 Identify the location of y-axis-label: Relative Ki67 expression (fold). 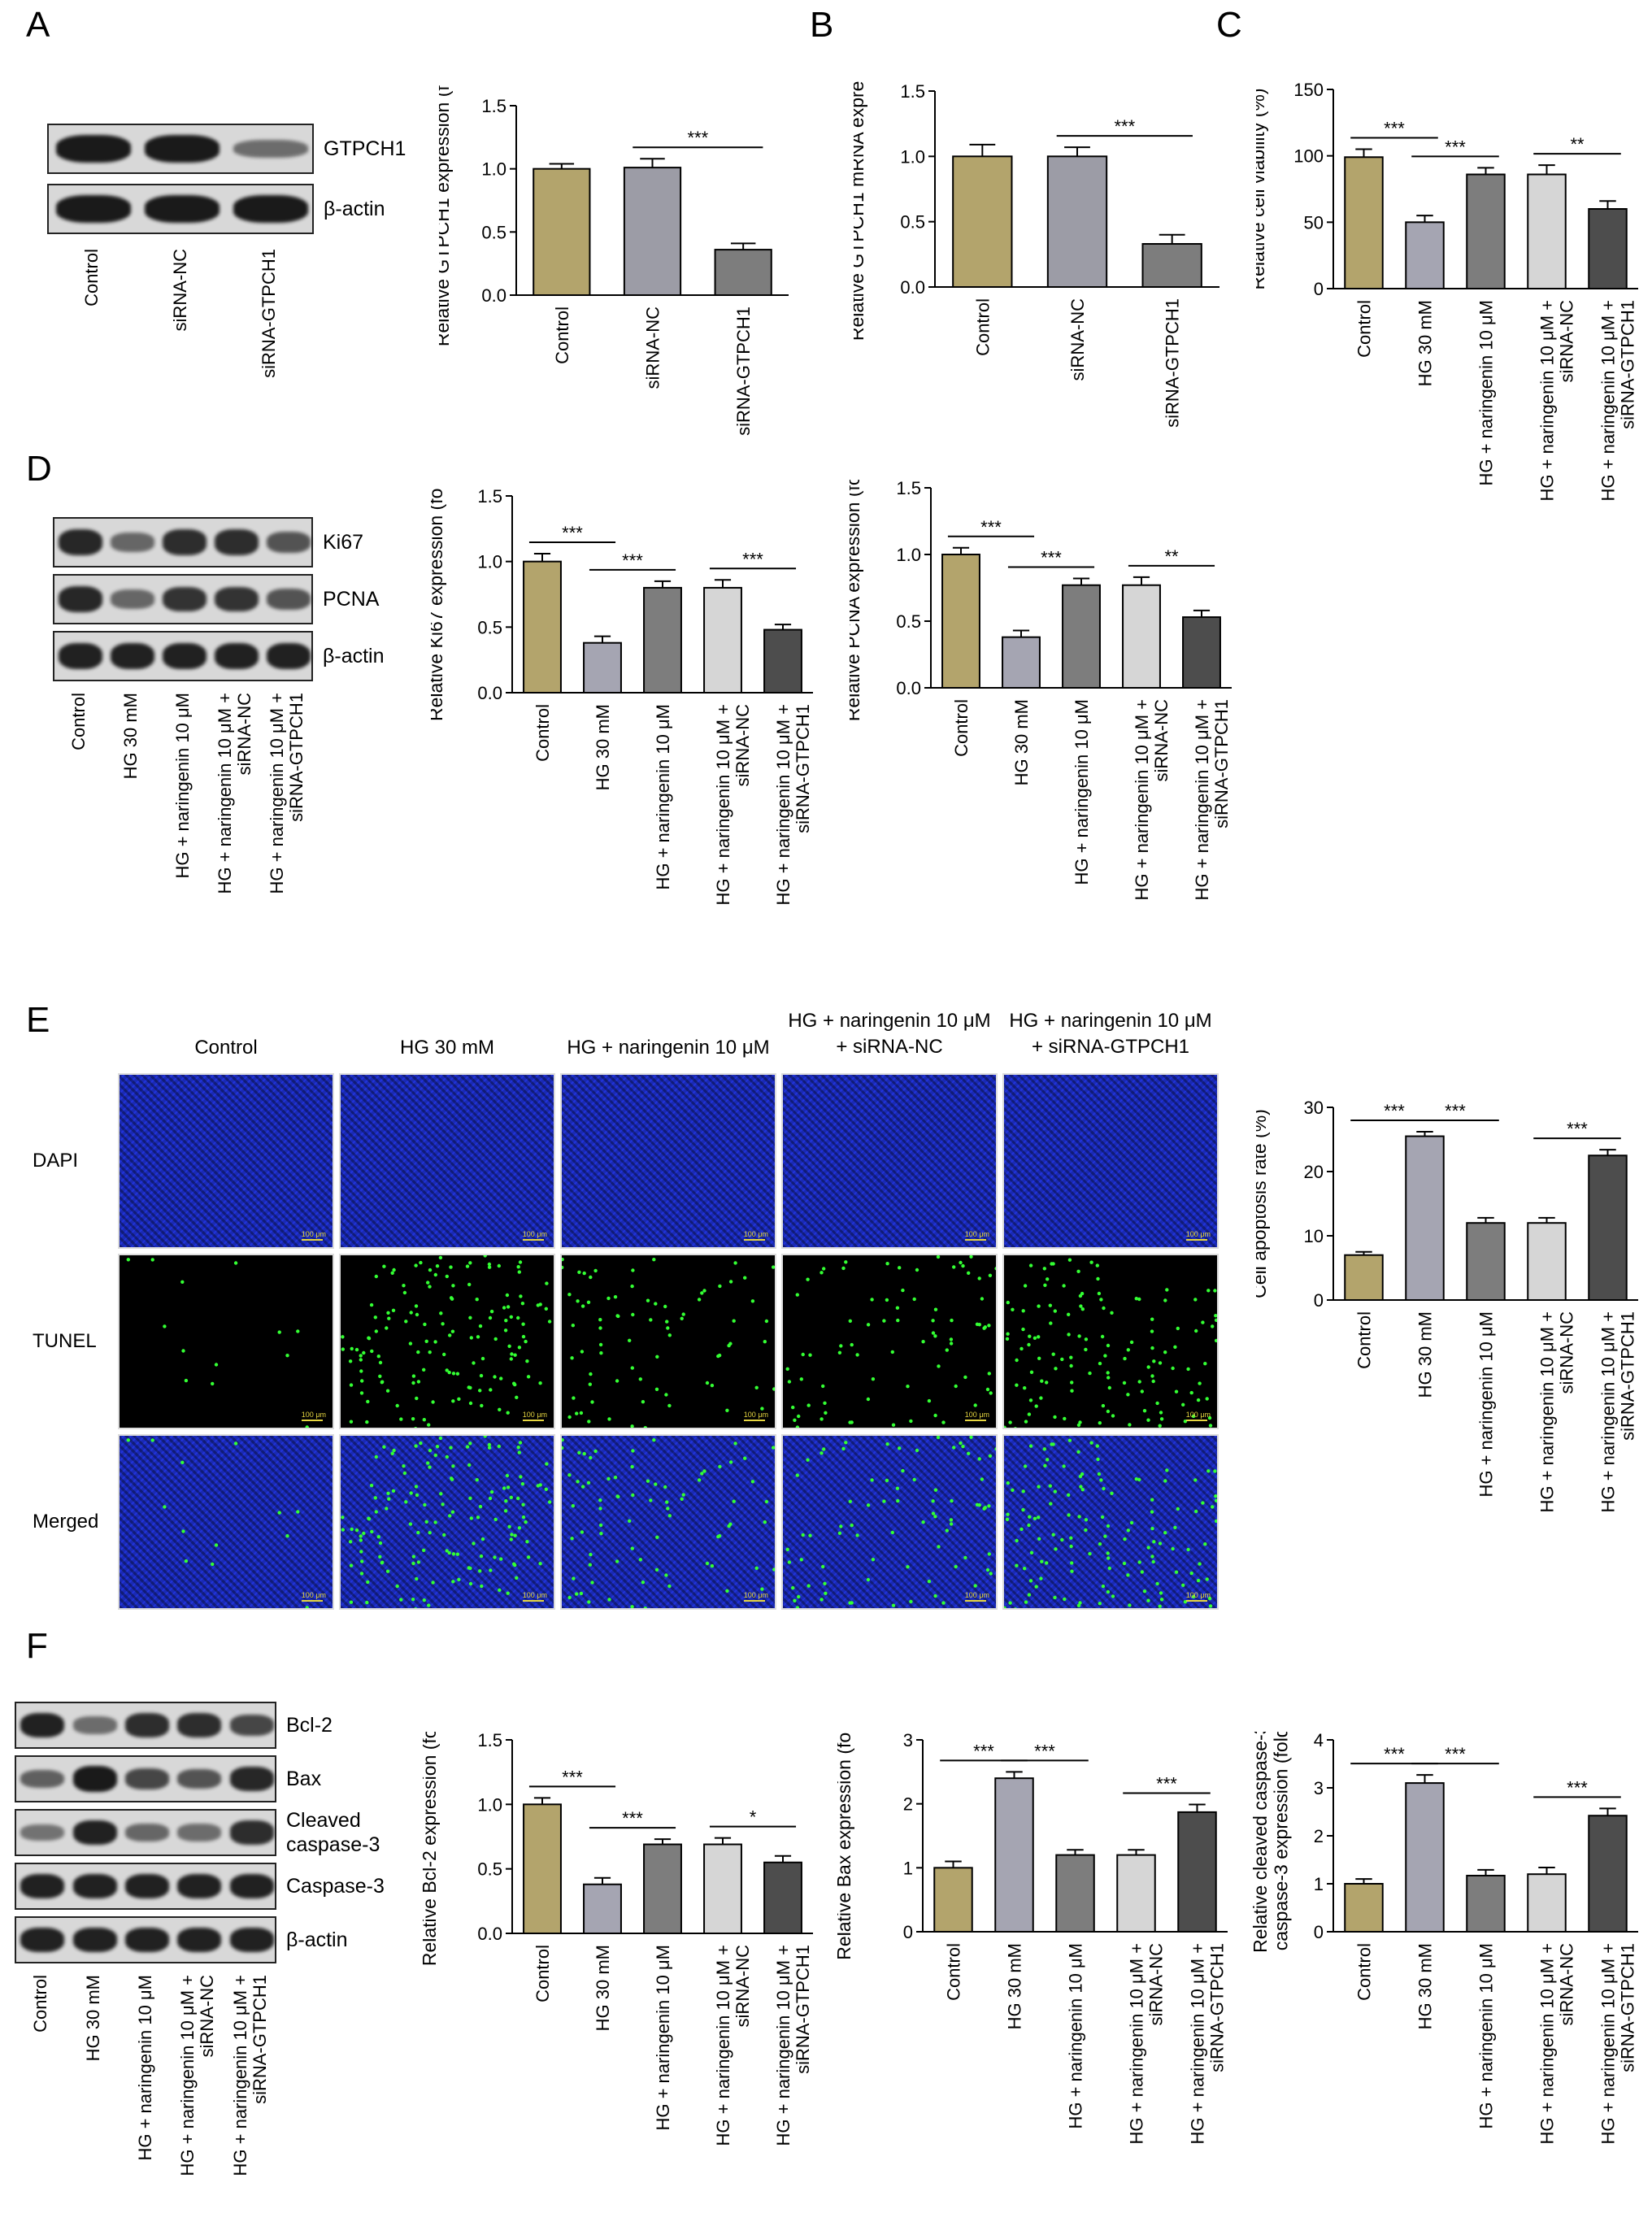
(438, 604).